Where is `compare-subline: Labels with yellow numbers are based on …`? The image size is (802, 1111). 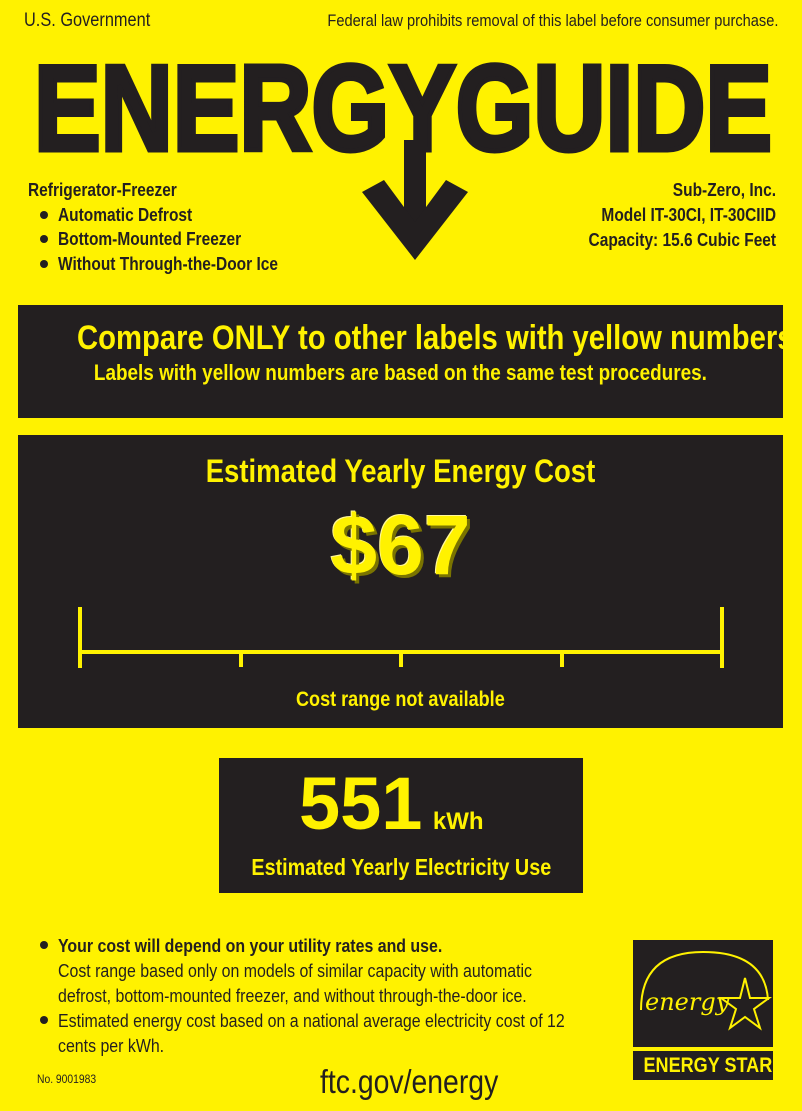
compare-subline: Labels with yellow numbers are based on … is located at coordinates (400, 372).